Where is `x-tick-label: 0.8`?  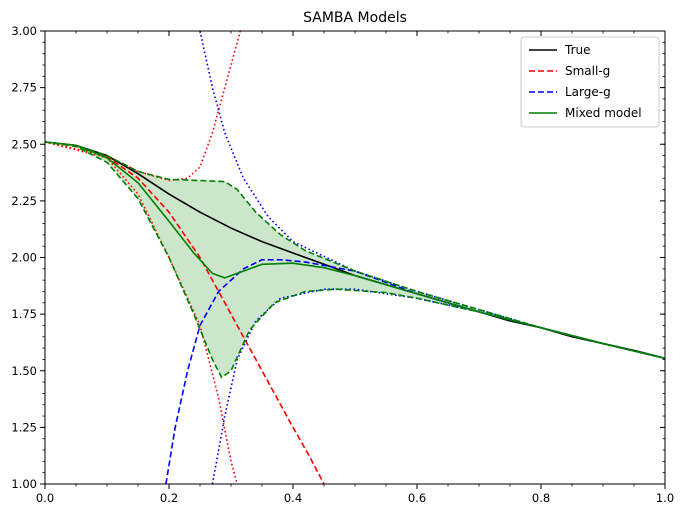 x-tick-label: 0.8 is located at coordinates (541, 498).